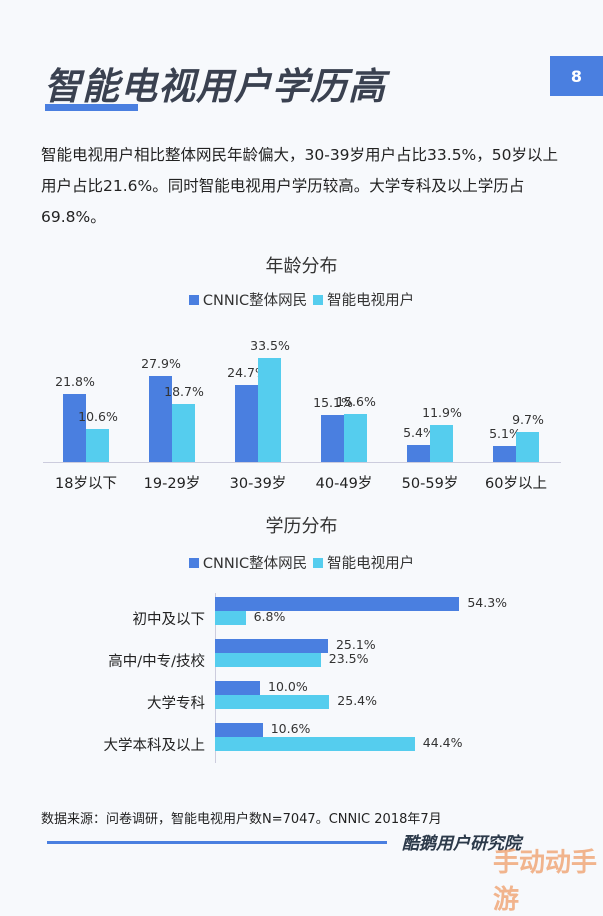 The height and width of the screenshot is (916, 603). Describe the element at coordinates (91, 107) in the screenshot. I see `title-underline` at that location.